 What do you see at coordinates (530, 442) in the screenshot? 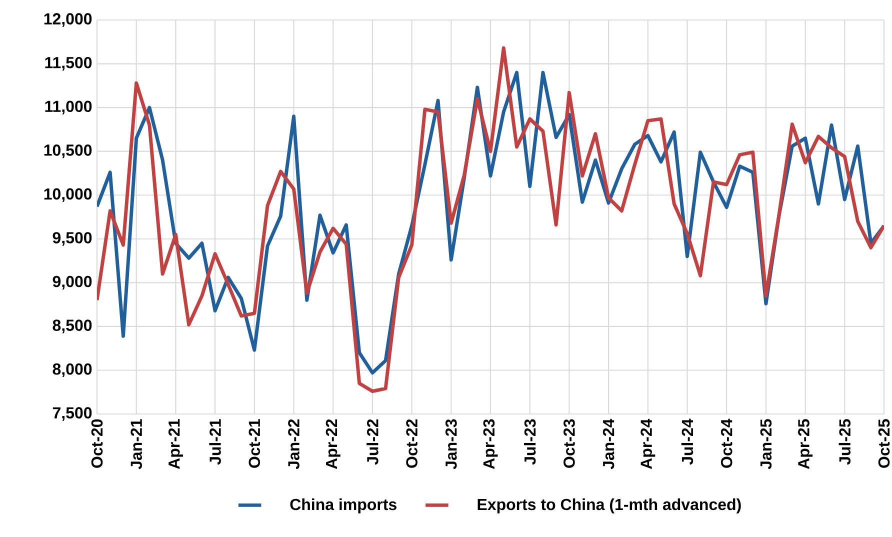
I see `x-tick-label: Jul-23` at bounding box center [530, 442].